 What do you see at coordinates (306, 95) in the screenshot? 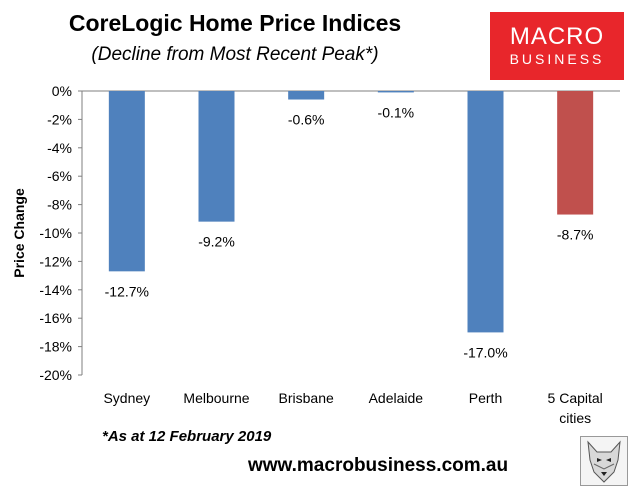
I see `bar-brisbane` at bounding box center [306, 95].